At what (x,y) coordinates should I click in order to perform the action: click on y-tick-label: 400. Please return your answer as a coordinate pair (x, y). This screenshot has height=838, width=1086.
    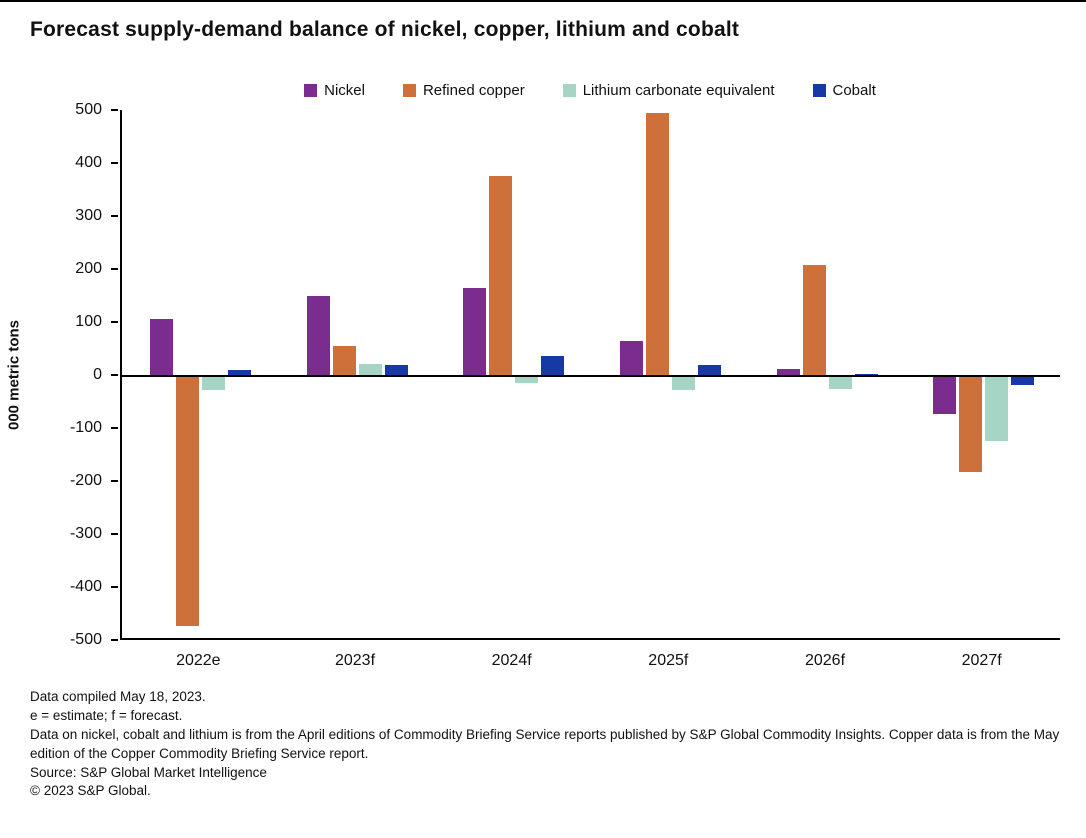
    Looking at the image, I should click on (88, 162).